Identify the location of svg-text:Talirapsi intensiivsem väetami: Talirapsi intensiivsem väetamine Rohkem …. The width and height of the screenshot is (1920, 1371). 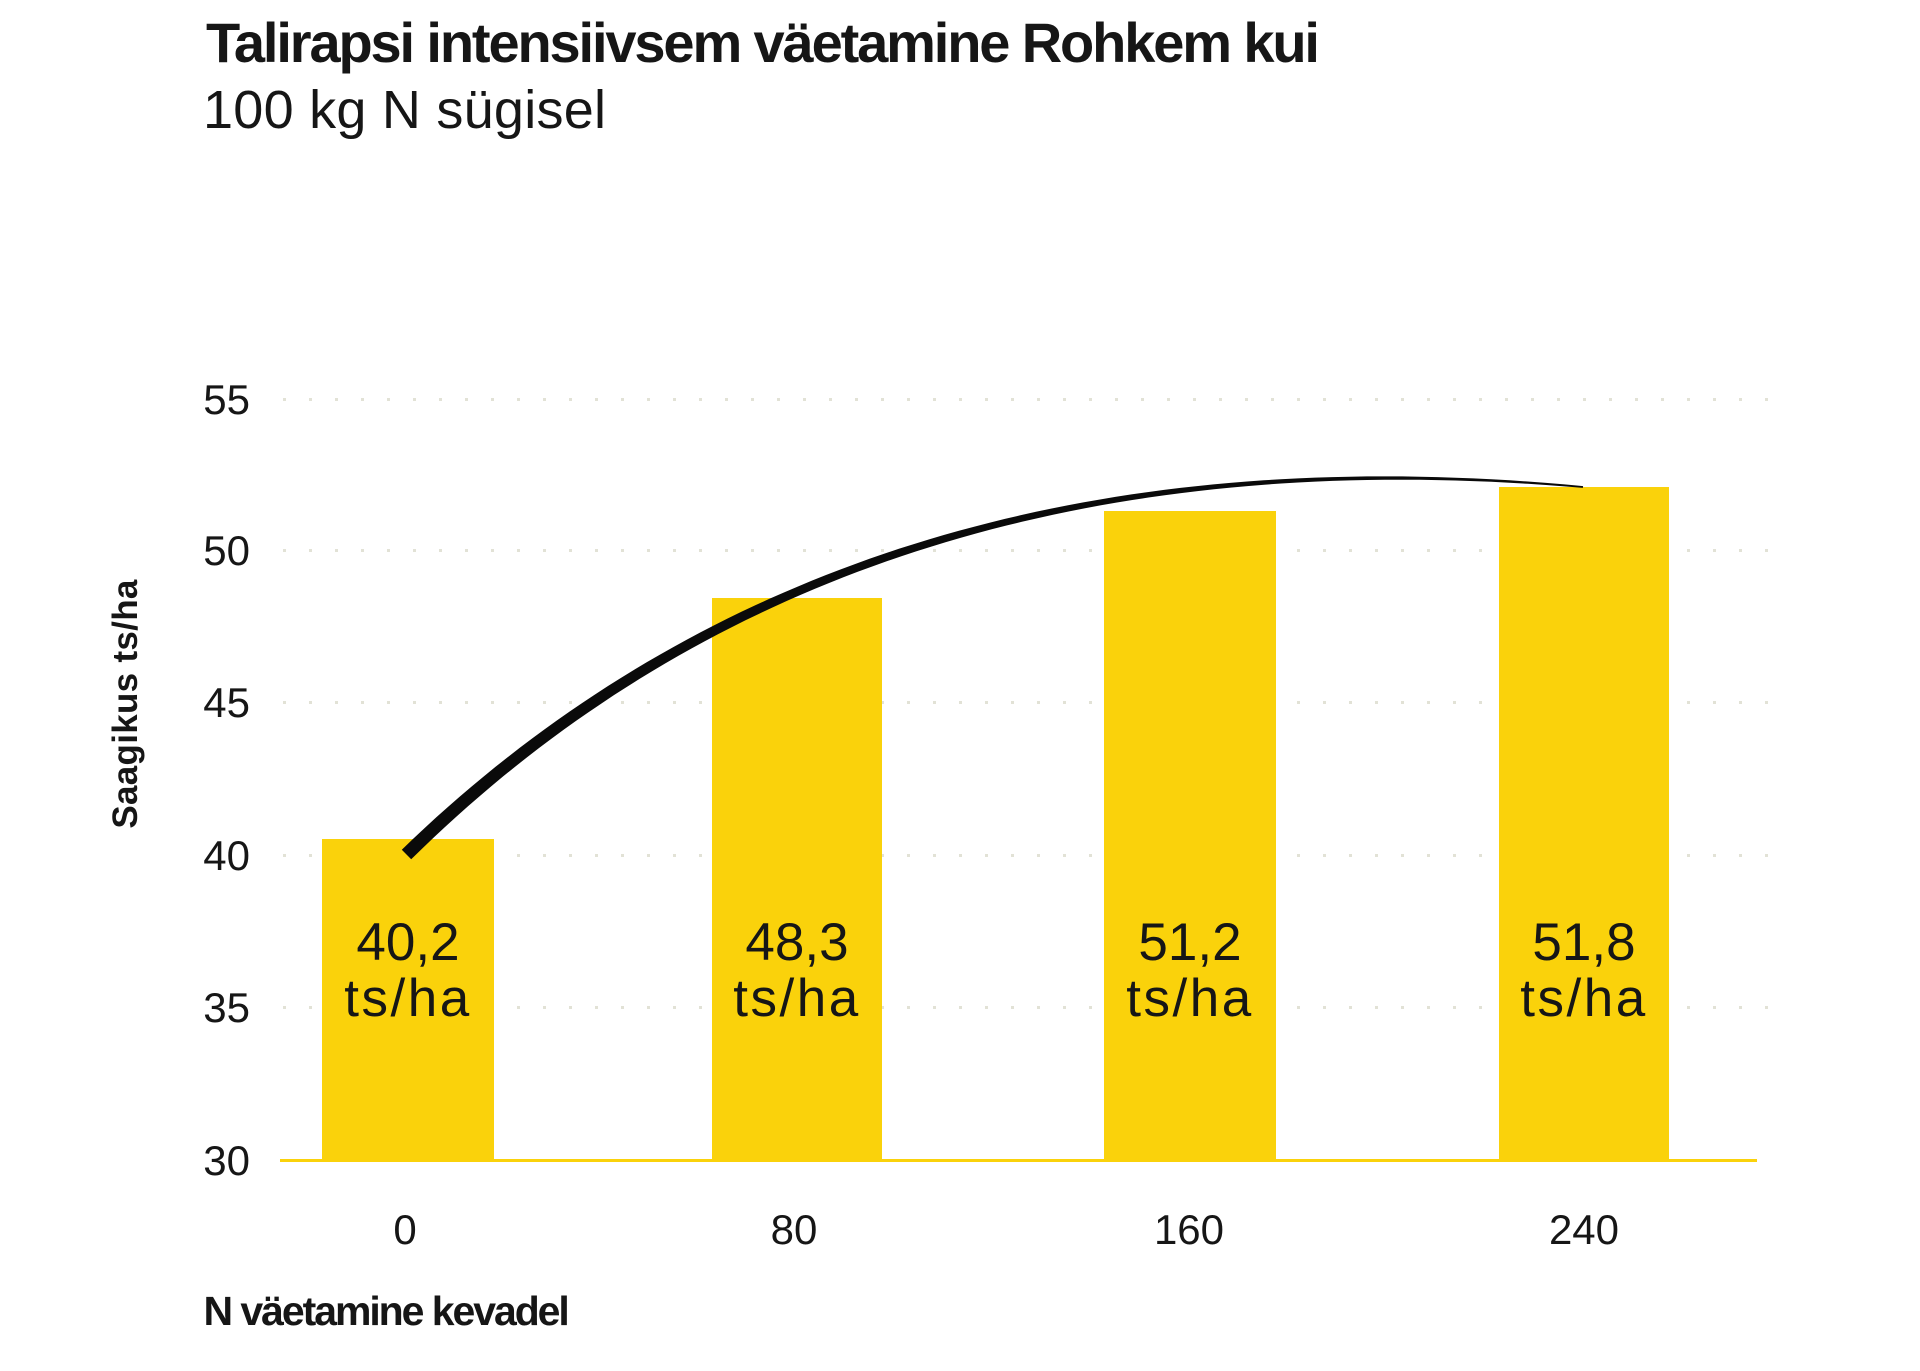
(762, 42).